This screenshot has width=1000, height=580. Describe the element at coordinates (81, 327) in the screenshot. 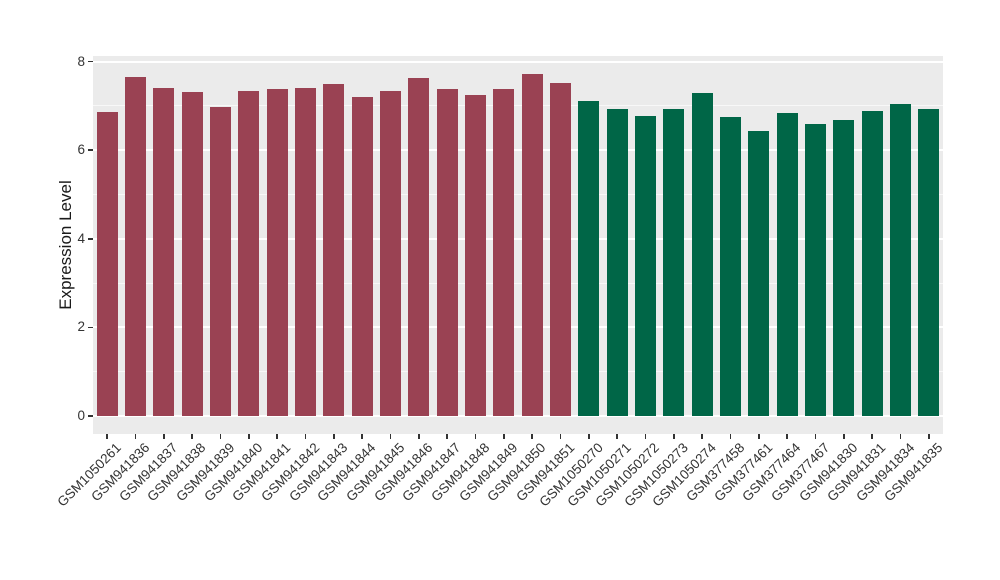

I see `y-tick-label: 2` at that location.